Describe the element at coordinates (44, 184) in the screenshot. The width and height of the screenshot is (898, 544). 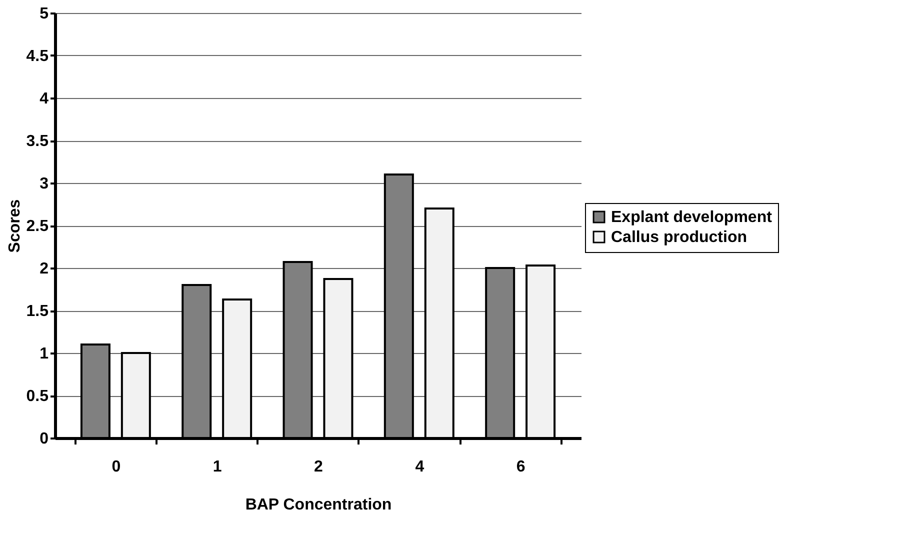
I see `y-tick-label: 3` at that location.